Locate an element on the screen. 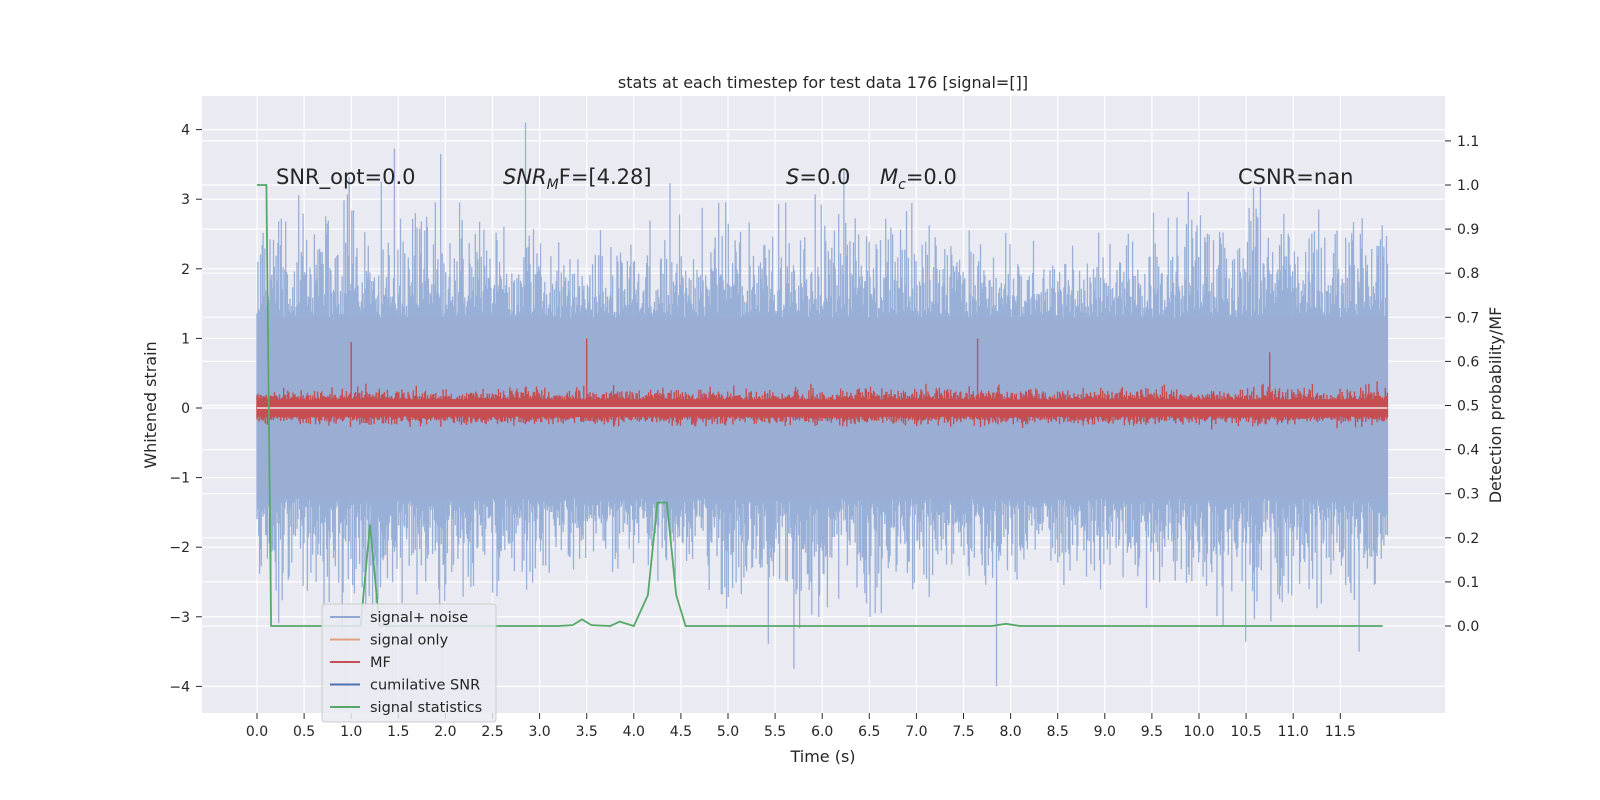 The height and width of the screenshot is (800, 1600). x-tick-label: 7.5 is located at coordinates (963, 732).